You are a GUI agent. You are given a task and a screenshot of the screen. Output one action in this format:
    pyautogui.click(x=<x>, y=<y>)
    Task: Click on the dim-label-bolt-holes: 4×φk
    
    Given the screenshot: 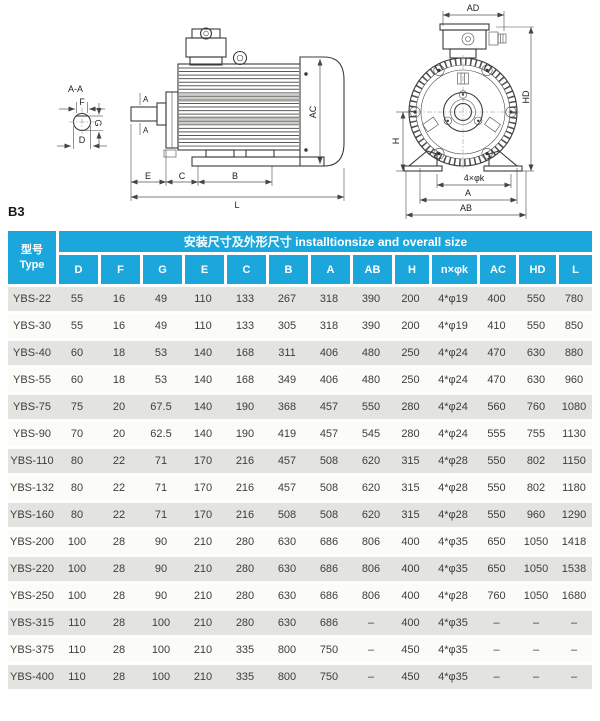 What is the action you would take?
    pyautogui.click(x=474, y=178)
    